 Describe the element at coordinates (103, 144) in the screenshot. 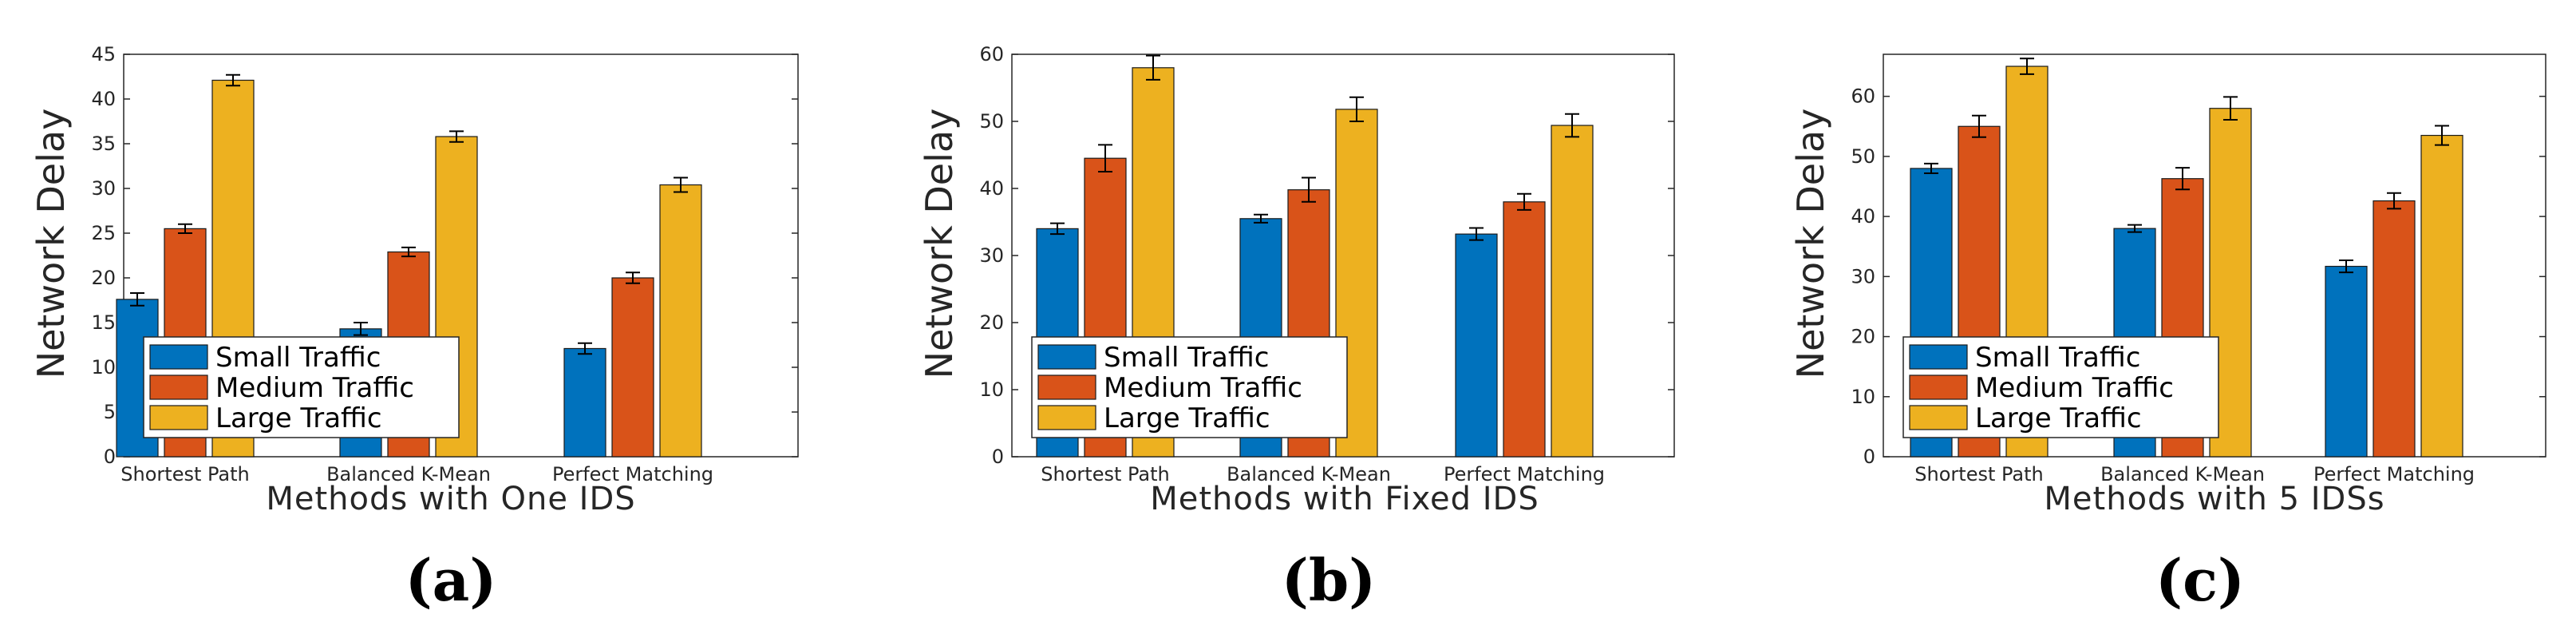

I see `y-tick-label: 35` at that location.